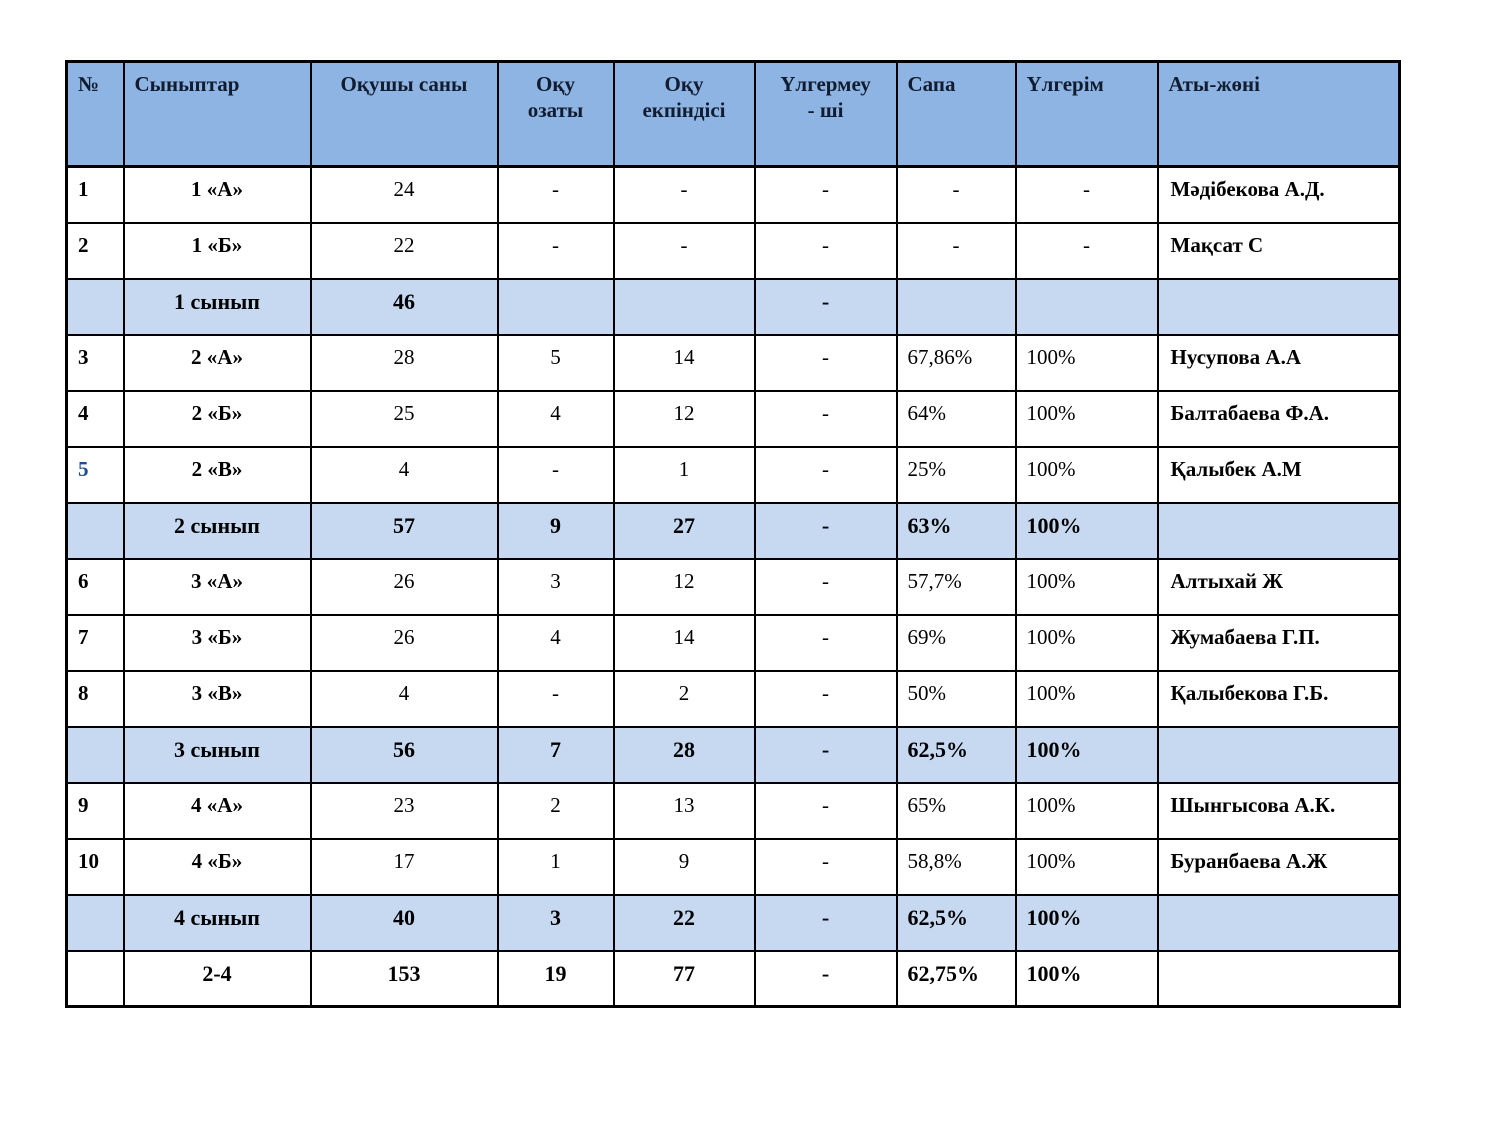 The image size is (1500, 1125). I want to click on cell-num: 5, so click(95, 474).